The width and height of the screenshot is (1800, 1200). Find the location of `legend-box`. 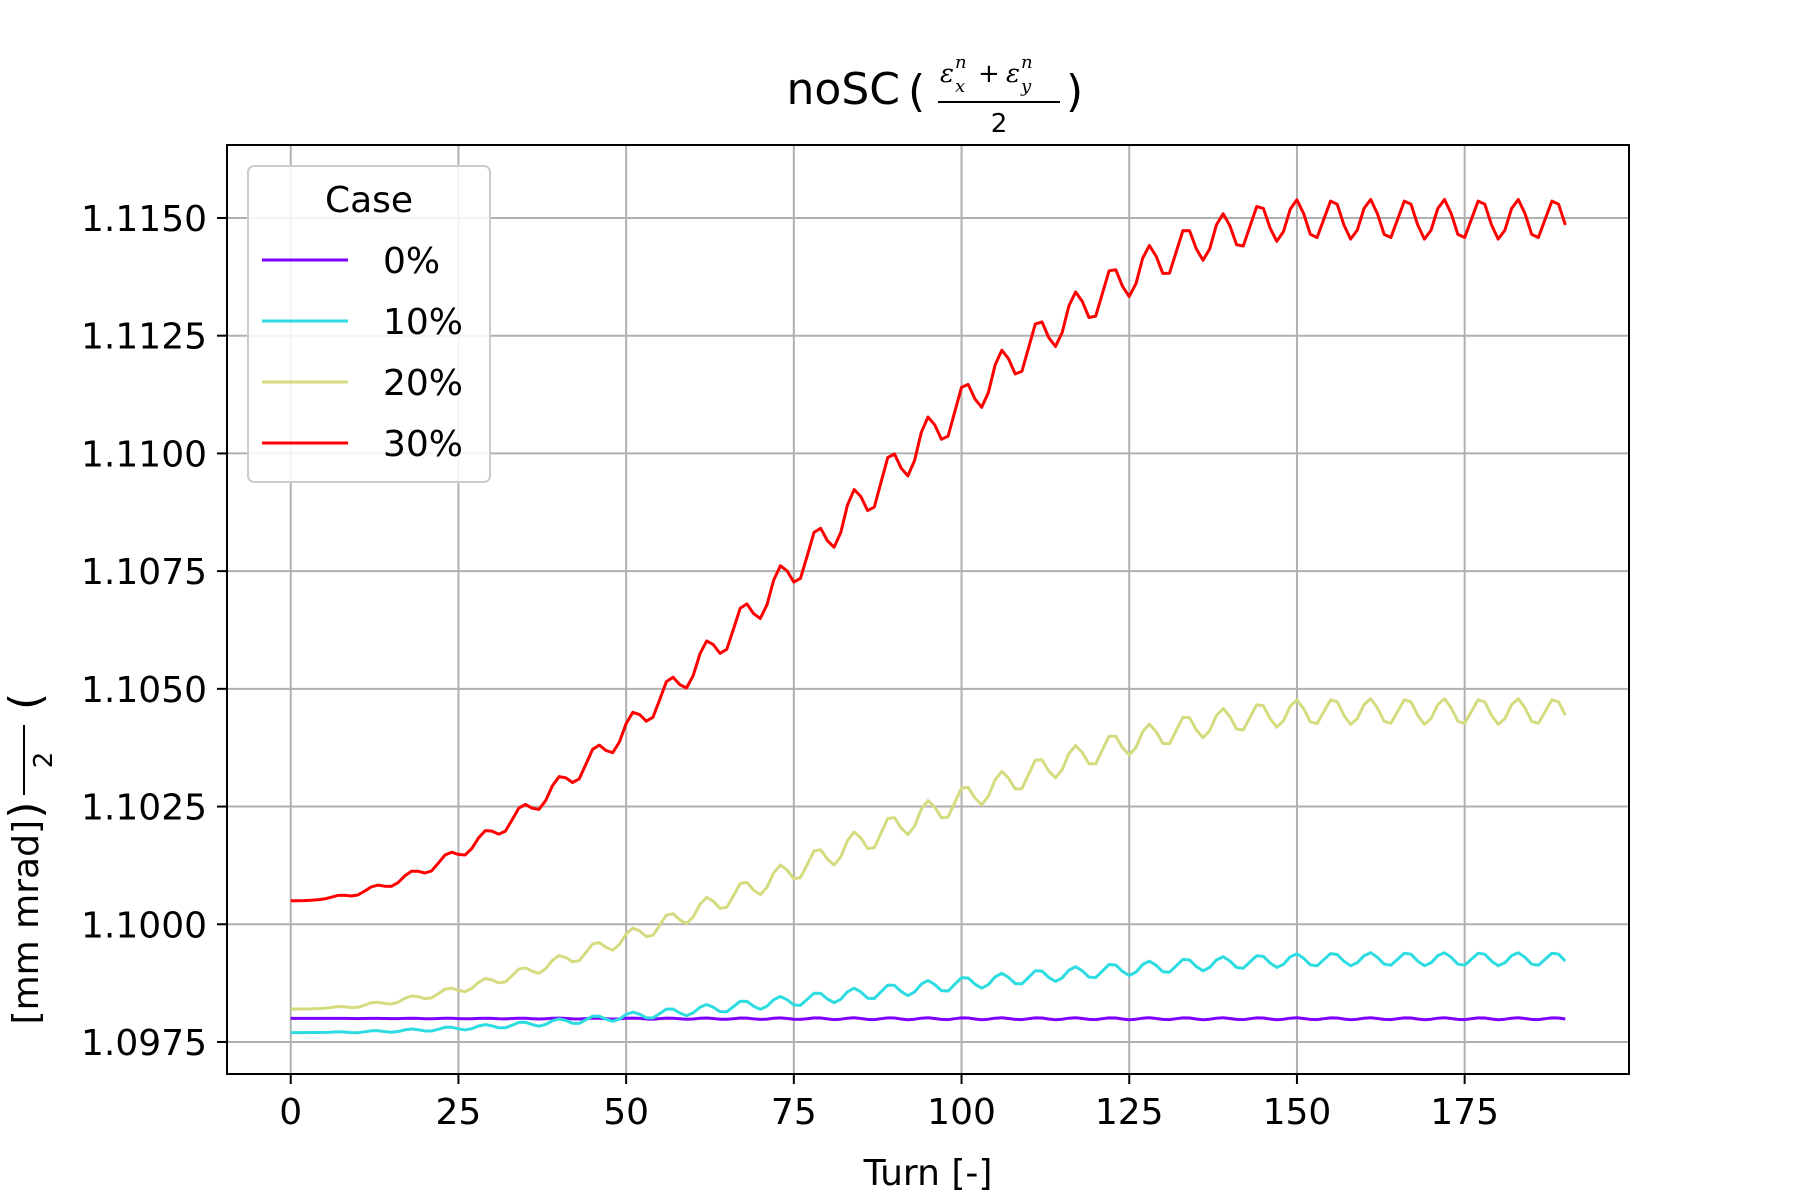

legend-box is located at coordinates (369, 324).